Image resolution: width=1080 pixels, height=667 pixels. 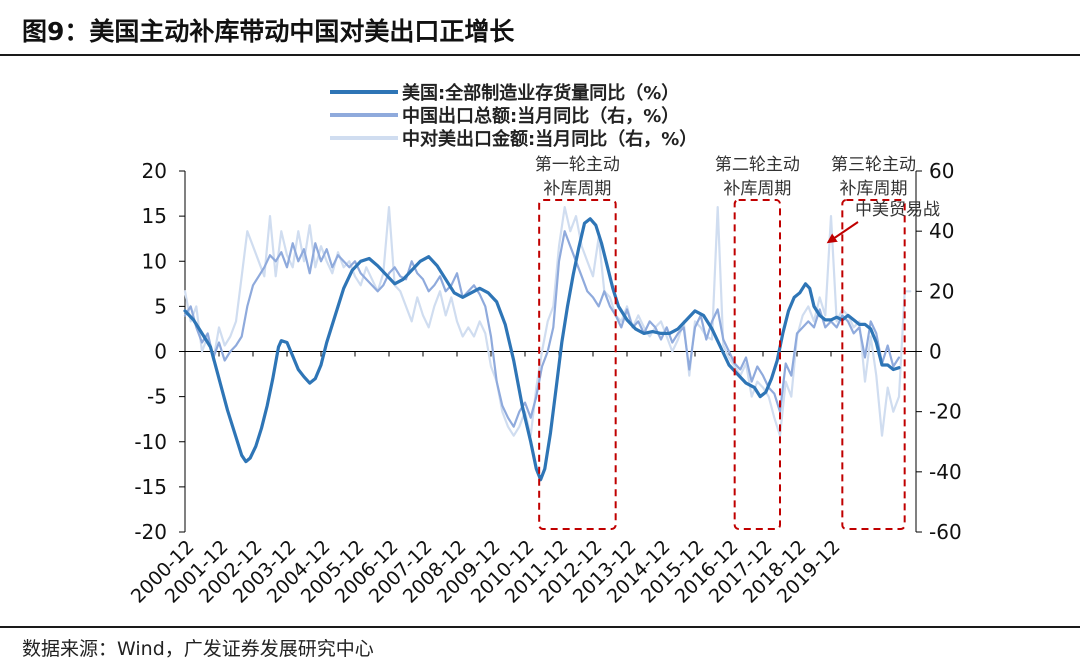 What do you see at coordinates (268, 31) in the screenshot?
I see `figure-title: 图9：美国主动补库带动中国对美出口正增长` at bounding box center [268, 31].